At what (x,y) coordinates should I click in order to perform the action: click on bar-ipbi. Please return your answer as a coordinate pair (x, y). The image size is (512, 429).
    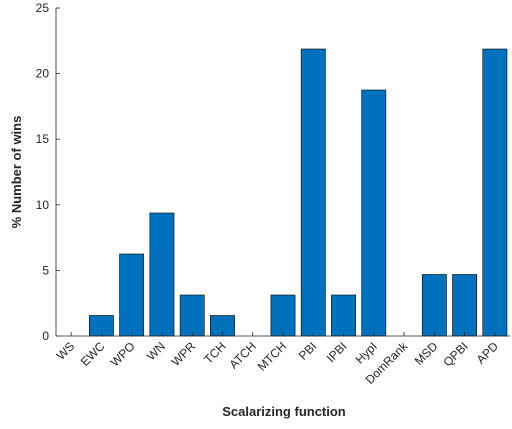
    Looking at the image, I should click on (343, 315).